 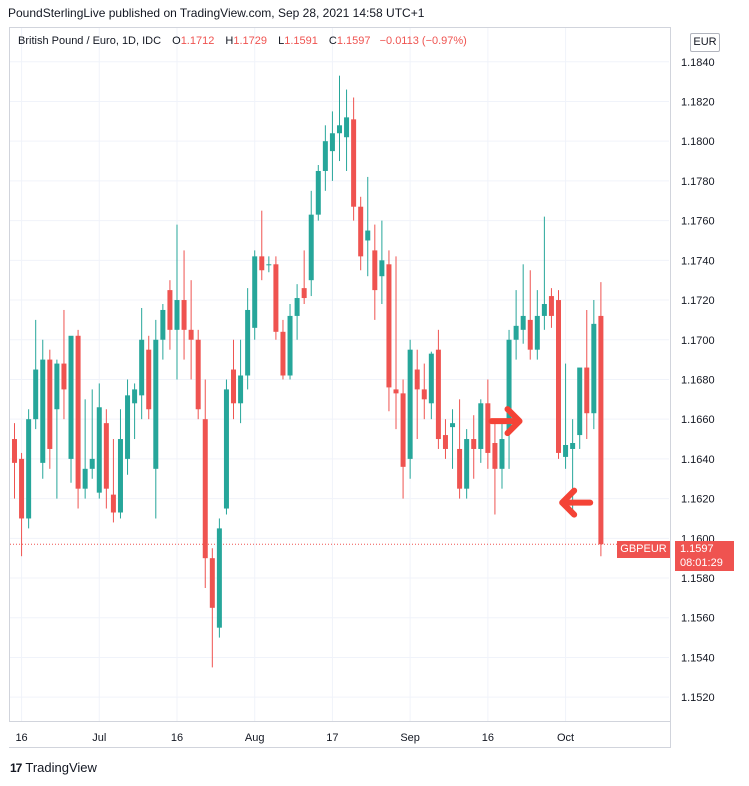 What do you see at coordinates (698, 460) in the screenshot?
I see `price-tick-label: 1.1640` at bounding box center [698, 460].